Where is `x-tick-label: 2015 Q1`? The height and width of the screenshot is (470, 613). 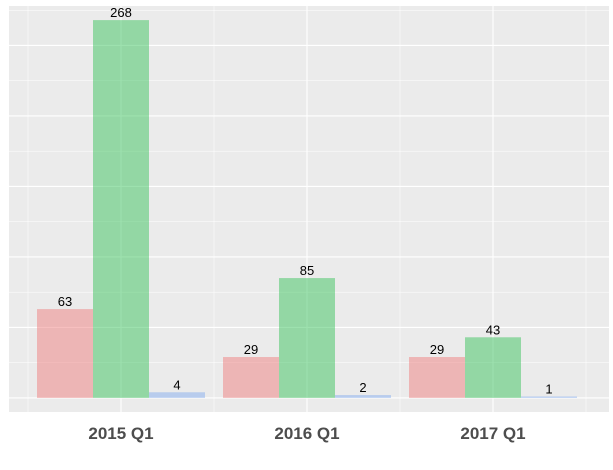 x-tick-label: 2015 Q1 is located at coordinates (120, 433).